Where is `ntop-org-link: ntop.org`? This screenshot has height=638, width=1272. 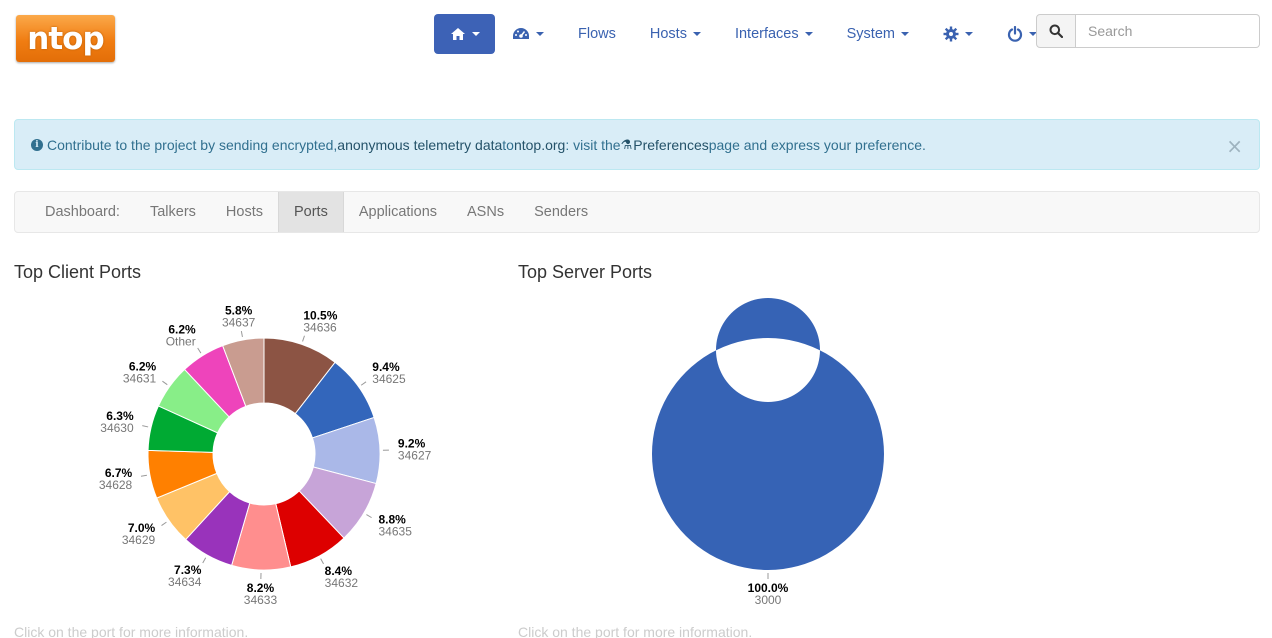 ntop-org-link: ntop.org is located at coordinates (539, 144).